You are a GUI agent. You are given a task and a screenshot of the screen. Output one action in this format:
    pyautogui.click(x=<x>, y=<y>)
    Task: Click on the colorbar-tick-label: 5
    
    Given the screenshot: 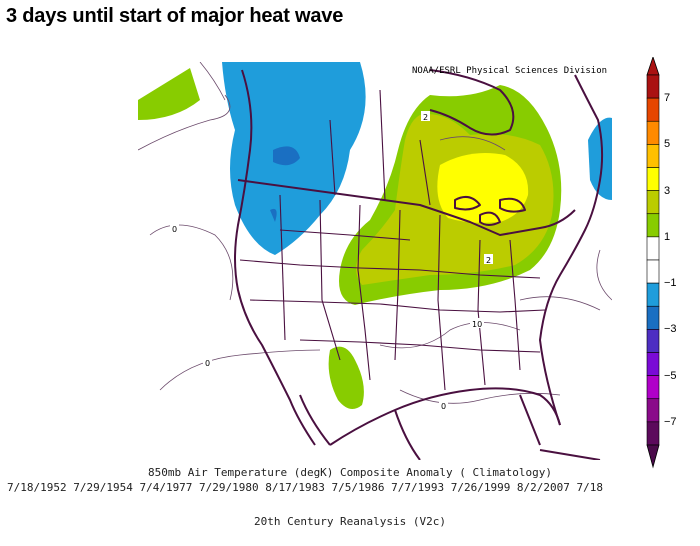 What is the action you would take?
    pyautogui.click(x=667, y=144)
    